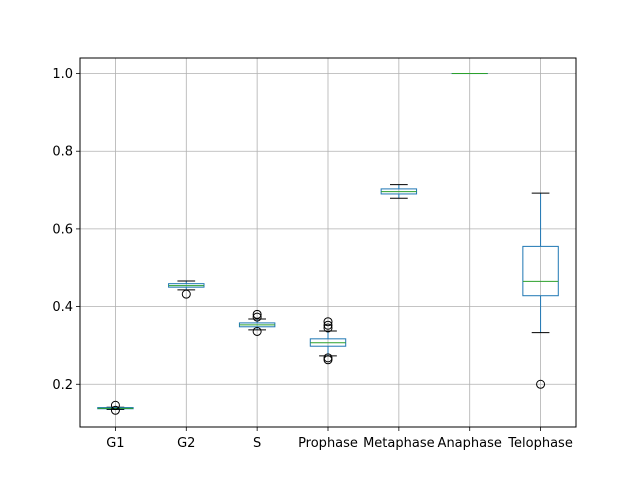  Describe the element at coordinates (62, 74) in the screenshot. I see `y-tick-label: 1.0` at that location.